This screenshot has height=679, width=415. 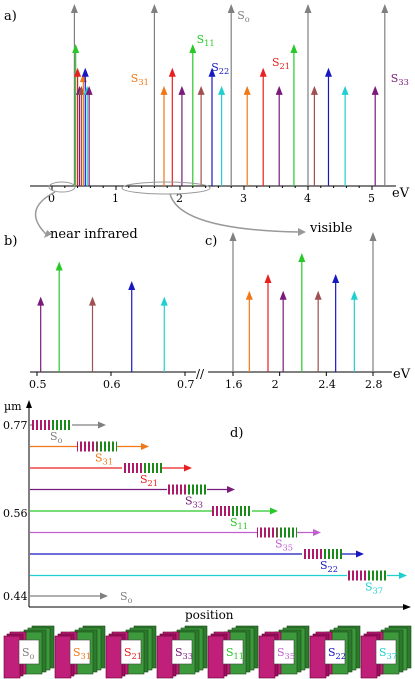 I want to click on pulse-arrowhead-o, so click(x=102, y=425).